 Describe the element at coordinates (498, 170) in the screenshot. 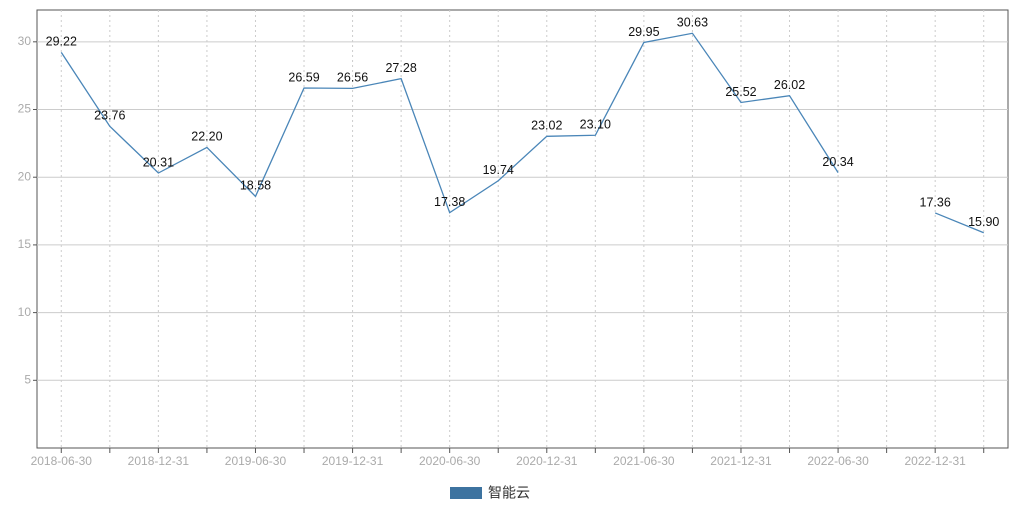

I see `data-label: 19.74` at that location.